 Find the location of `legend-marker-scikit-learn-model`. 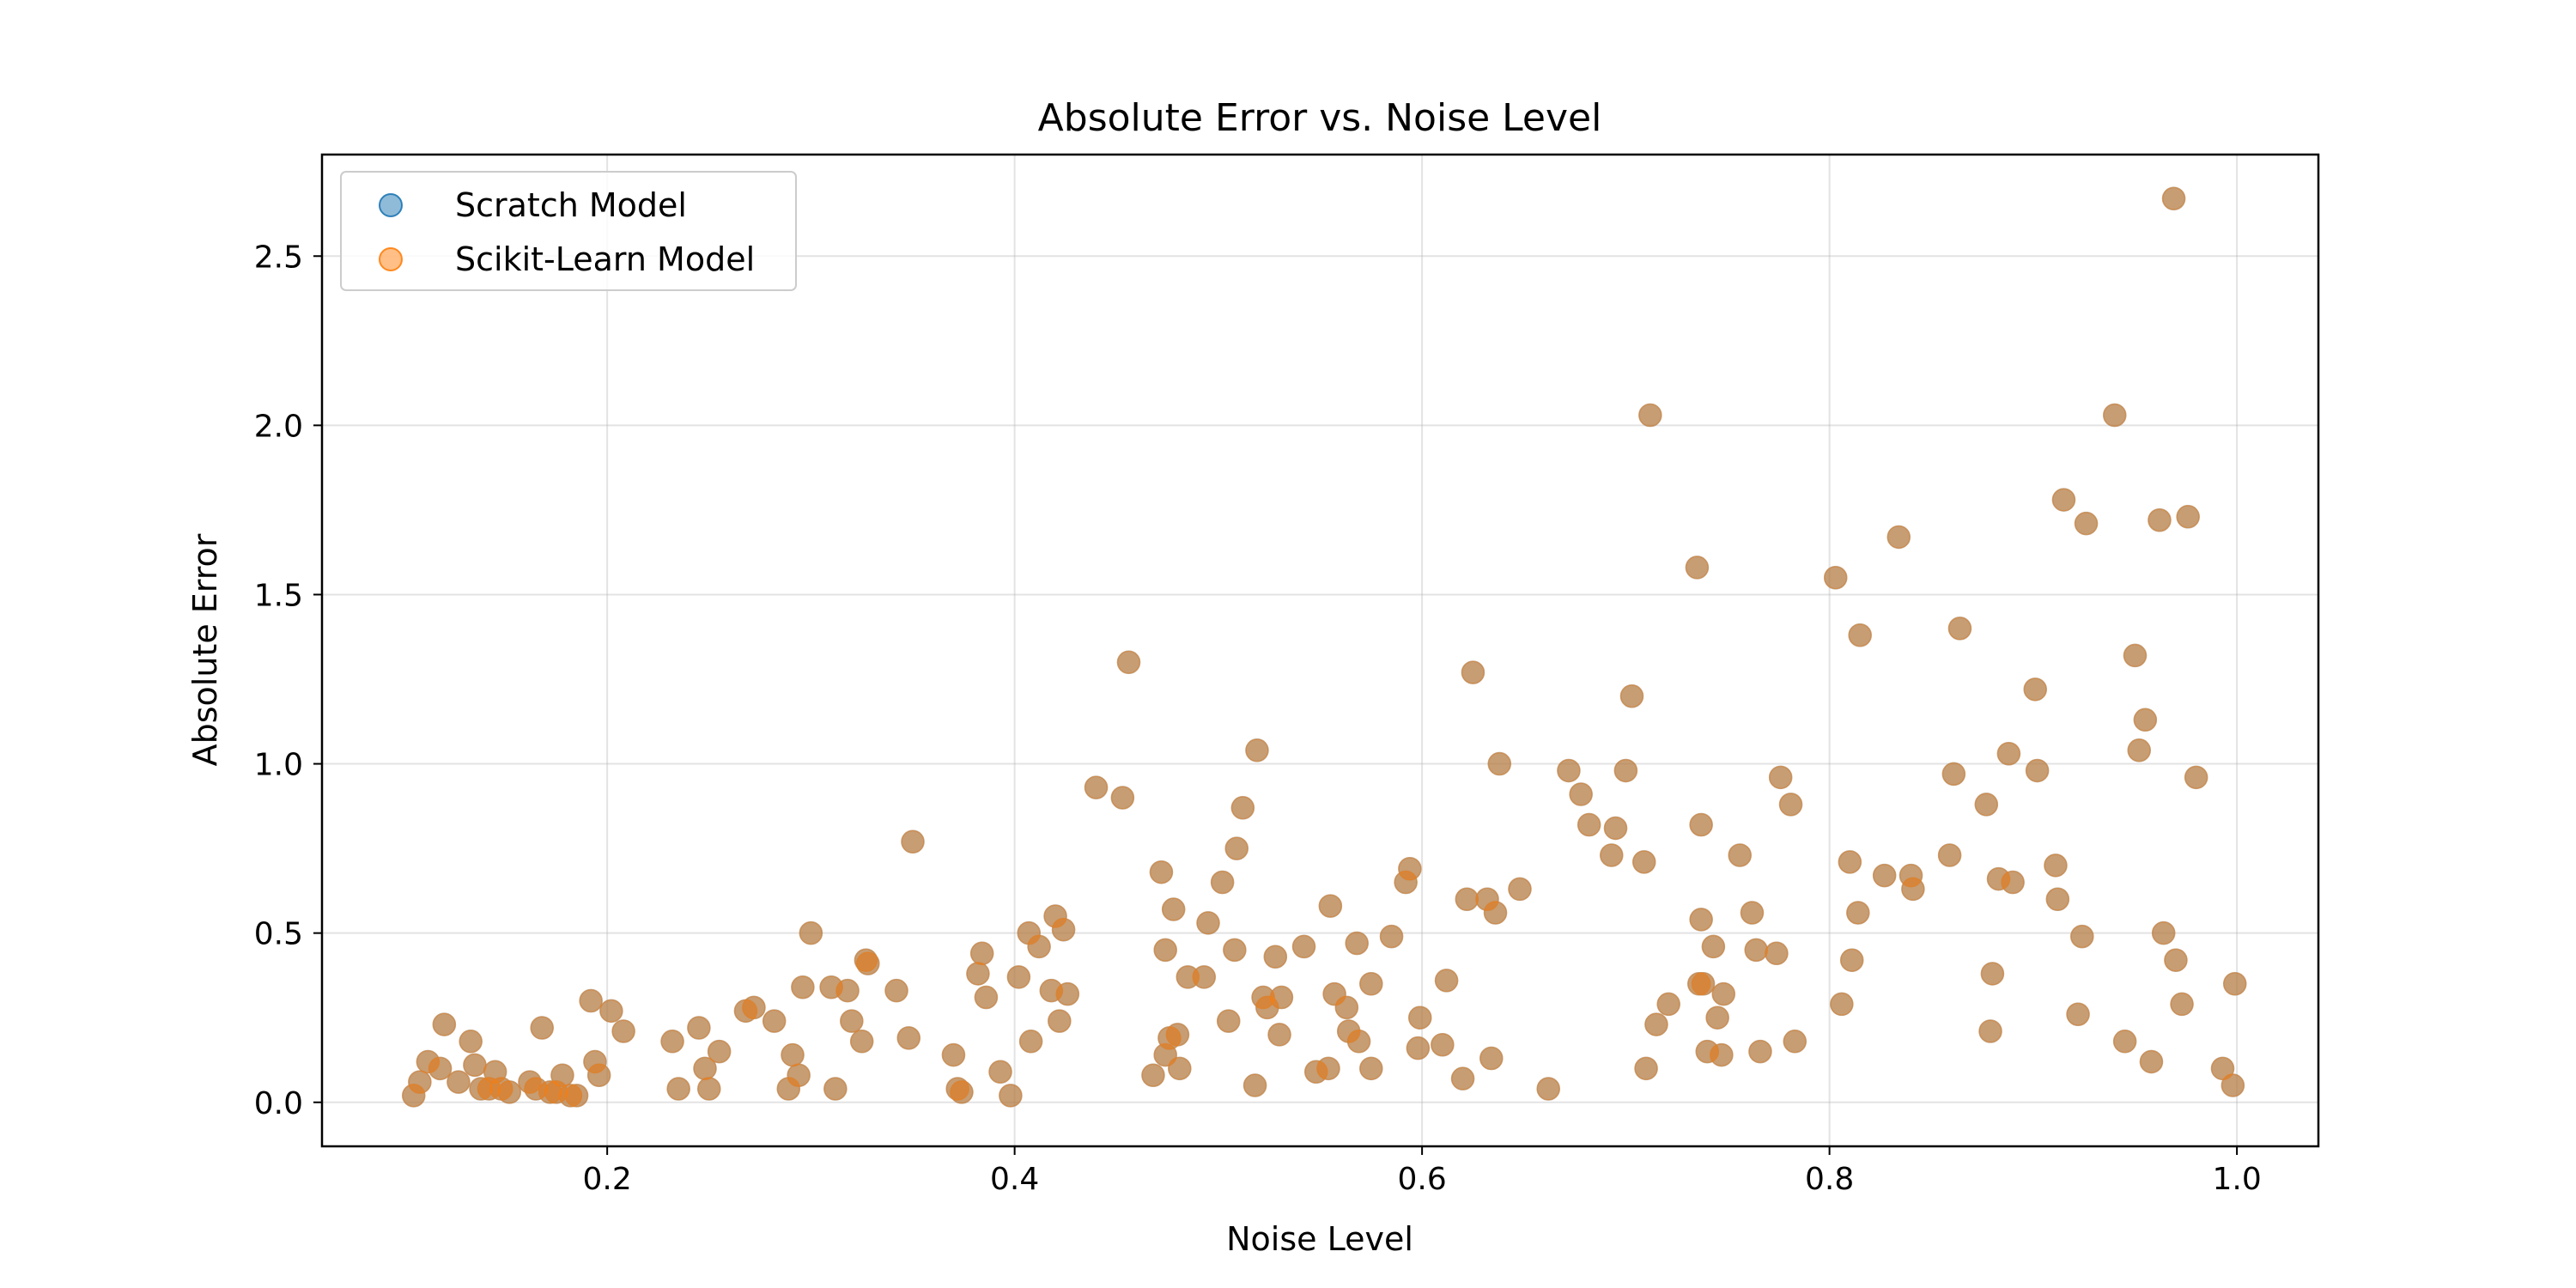

legend-marker-scikit-learn-model is located at coordinates (391, 259).